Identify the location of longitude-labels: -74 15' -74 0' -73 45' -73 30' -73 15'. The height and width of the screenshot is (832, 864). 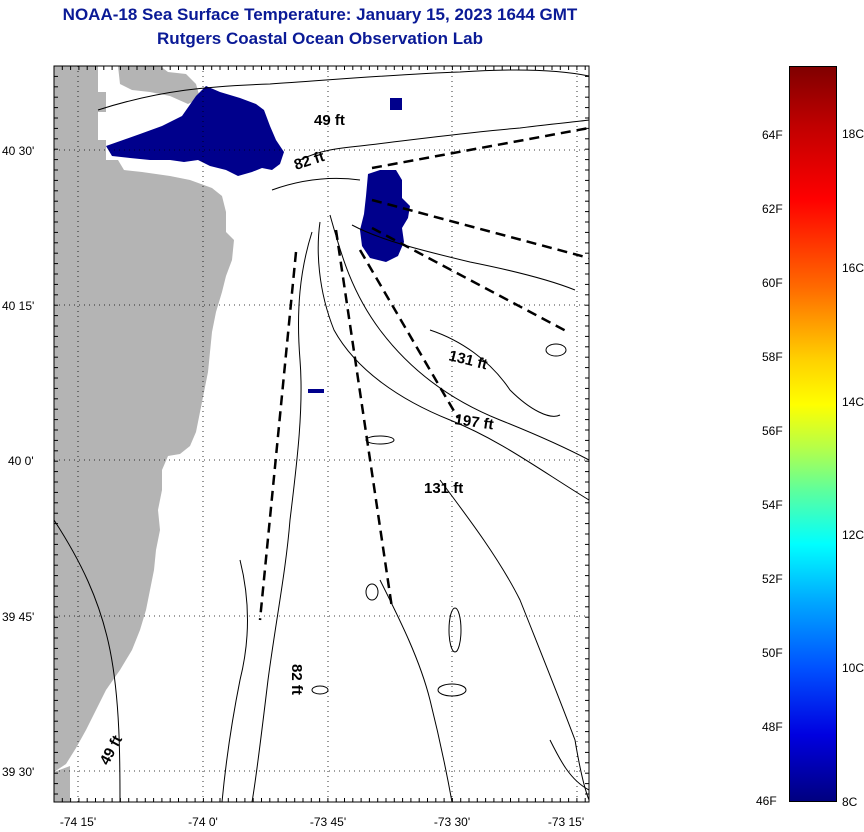
(322, 822).